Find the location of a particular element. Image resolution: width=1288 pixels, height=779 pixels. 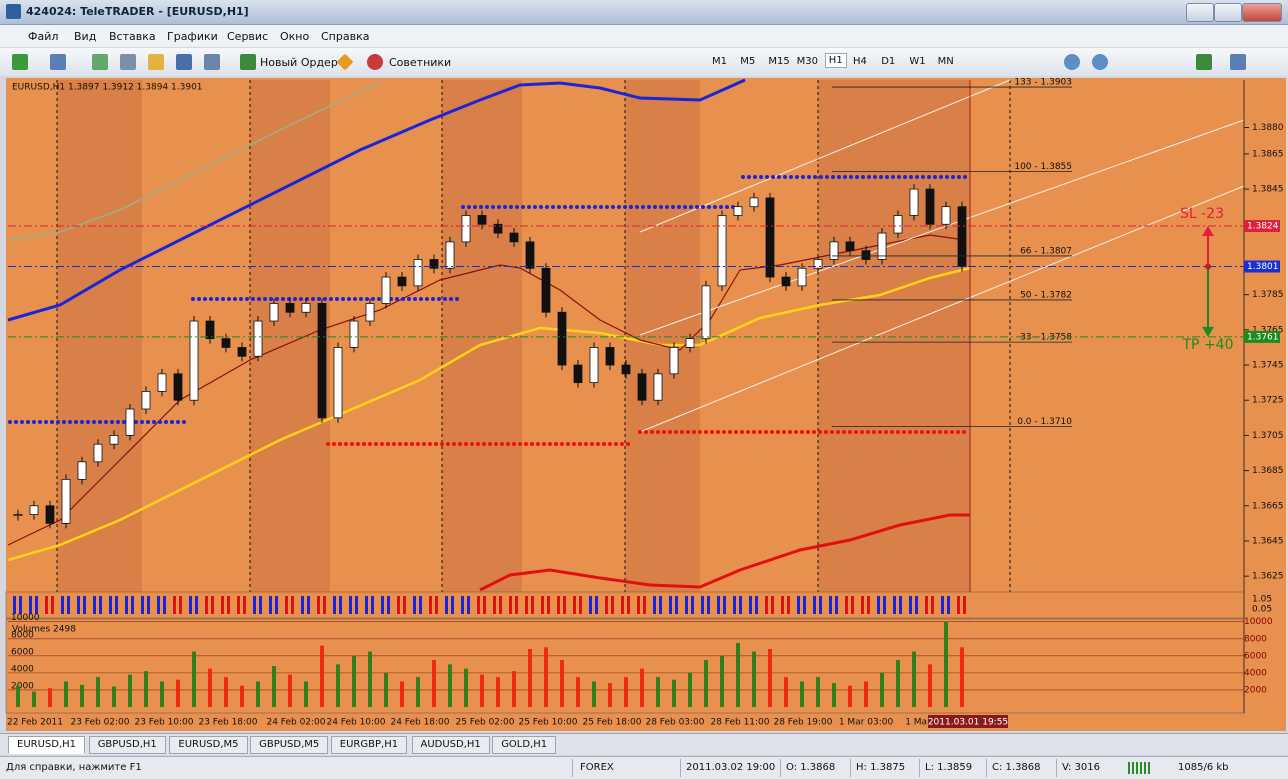

menu-item: Вставка is located at coordinates (132, 36).